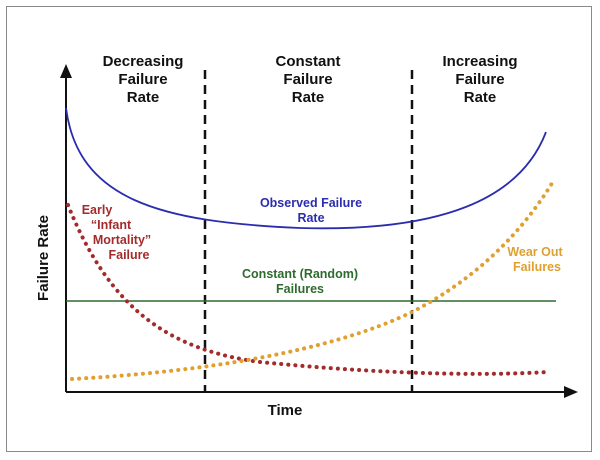 Image resolution: width=600 pixels, height=460 pixels. What do you see at coordinates (537, 267) in the screenshot?
I see `wearout-label-line: Failures` at bounding box center [537, 267].